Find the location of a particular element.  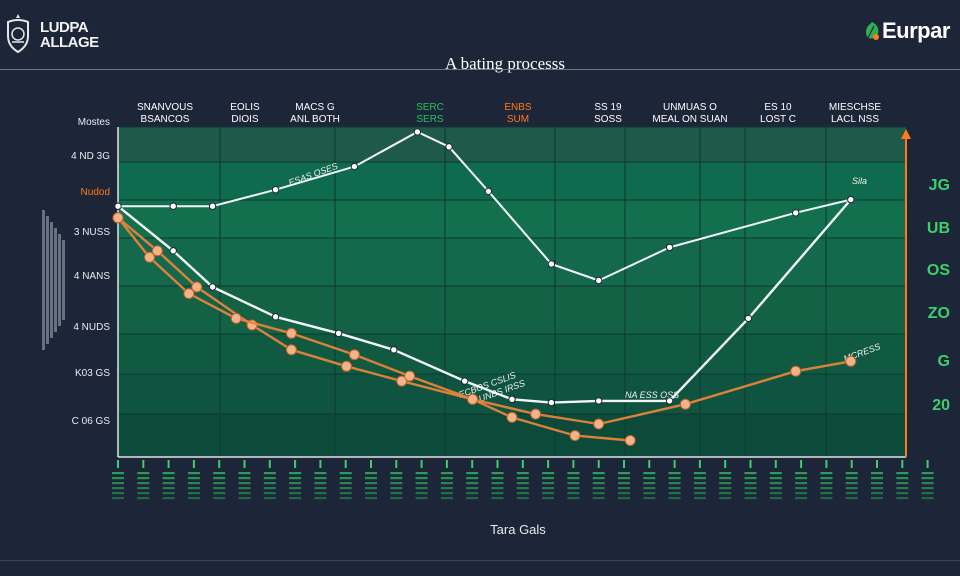

right-value-label: G is located at coordinates (944, 361).